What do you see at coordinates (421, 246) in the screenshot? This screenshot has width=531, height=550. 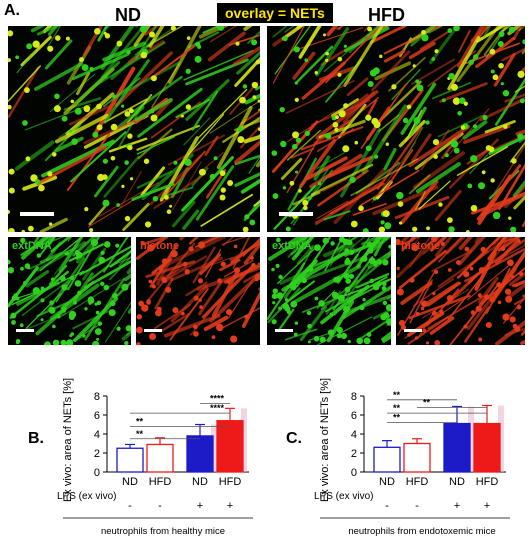 I see `hfd-histone-label: histone` at bounding box center [421, 246].